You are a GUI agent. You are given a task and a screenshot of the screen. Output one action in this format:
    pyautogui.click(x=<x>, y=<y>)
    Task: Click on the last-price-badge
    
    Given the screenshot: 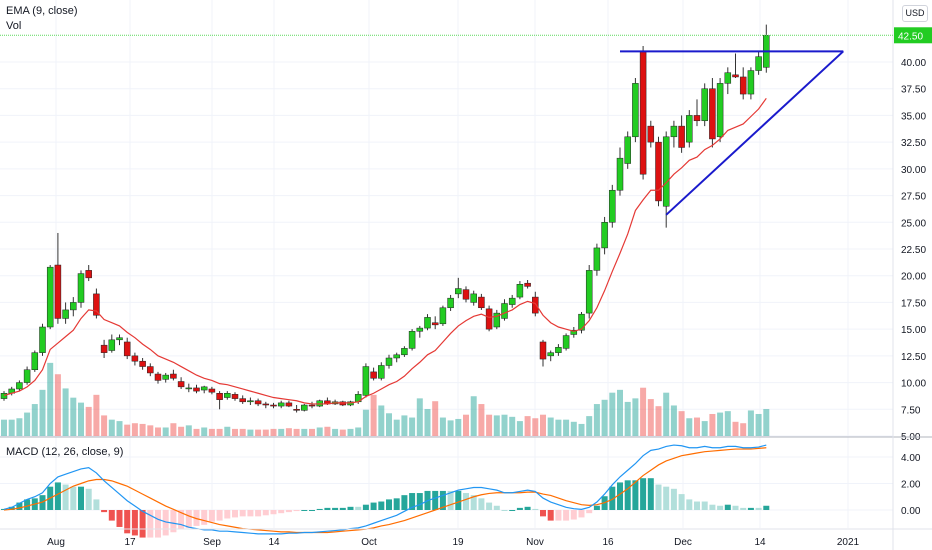 What is the action you would take?
    pyautogui.click(x=913, y=35)
    